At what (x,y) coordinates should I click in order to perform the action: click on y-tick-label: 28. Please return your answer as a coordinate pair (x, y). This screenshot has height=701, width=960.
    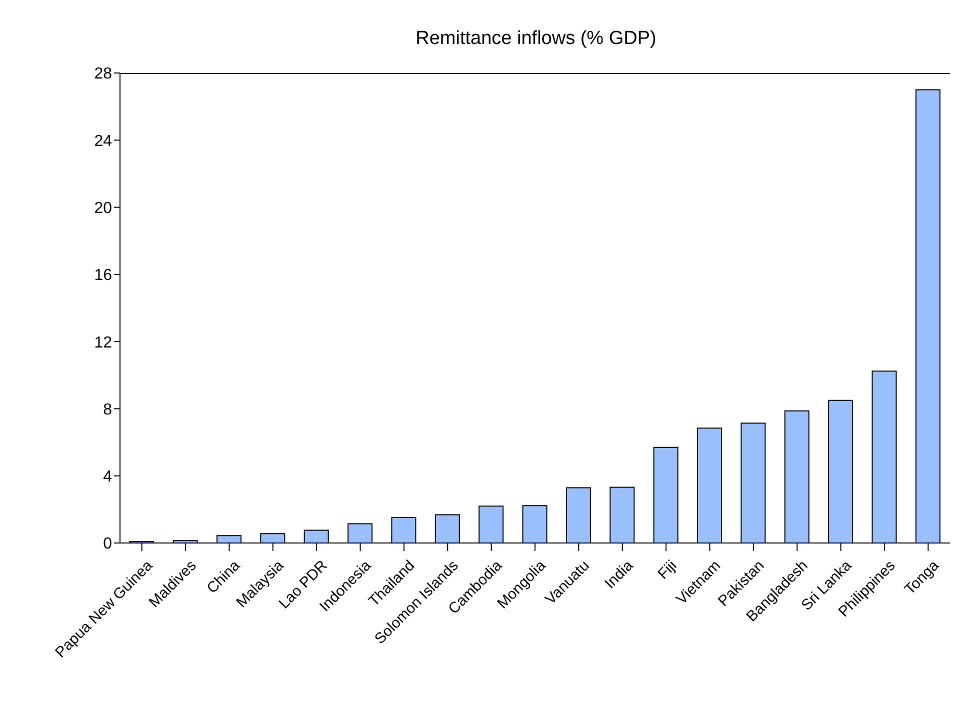
    Looking at the image, I should click on (103, 74).